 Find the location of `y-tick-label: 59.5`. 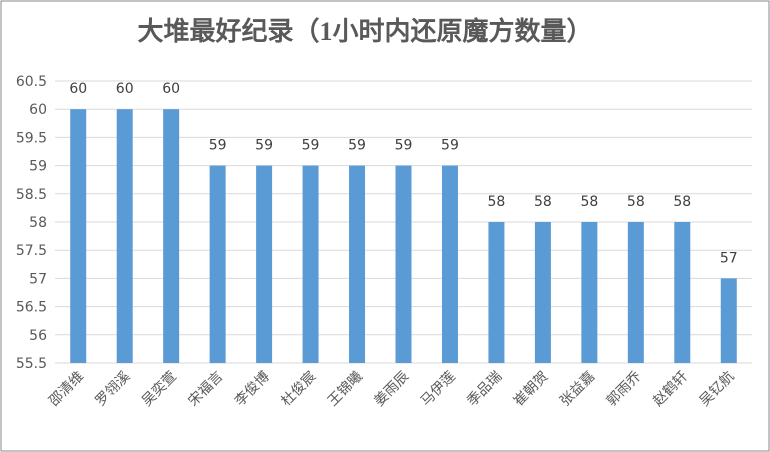

y-tick-label: 59.5 is located at coordinates (31, 138).